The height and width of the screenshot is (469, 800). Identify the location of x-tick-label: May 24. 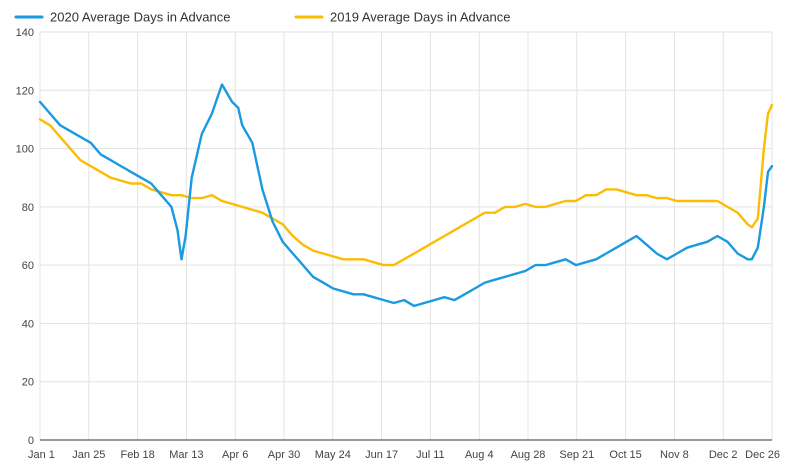
(333, 455).